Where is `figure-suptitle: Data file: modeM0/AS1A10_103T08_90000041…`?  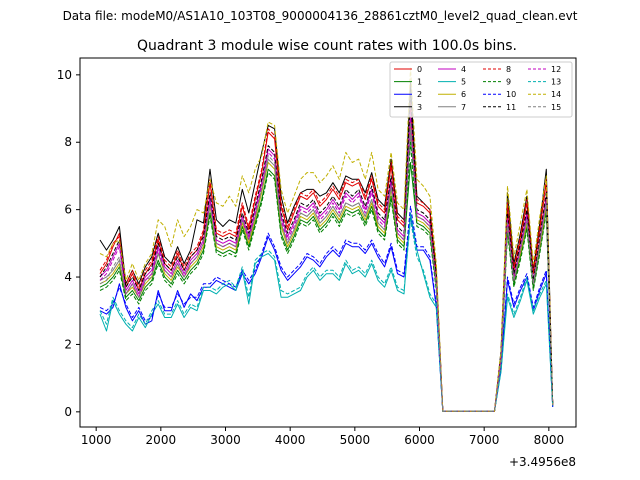 figure-suptitle: Data file: modeM0/AS1A10_103T08_90000041… is located at coordinates (320, 16).